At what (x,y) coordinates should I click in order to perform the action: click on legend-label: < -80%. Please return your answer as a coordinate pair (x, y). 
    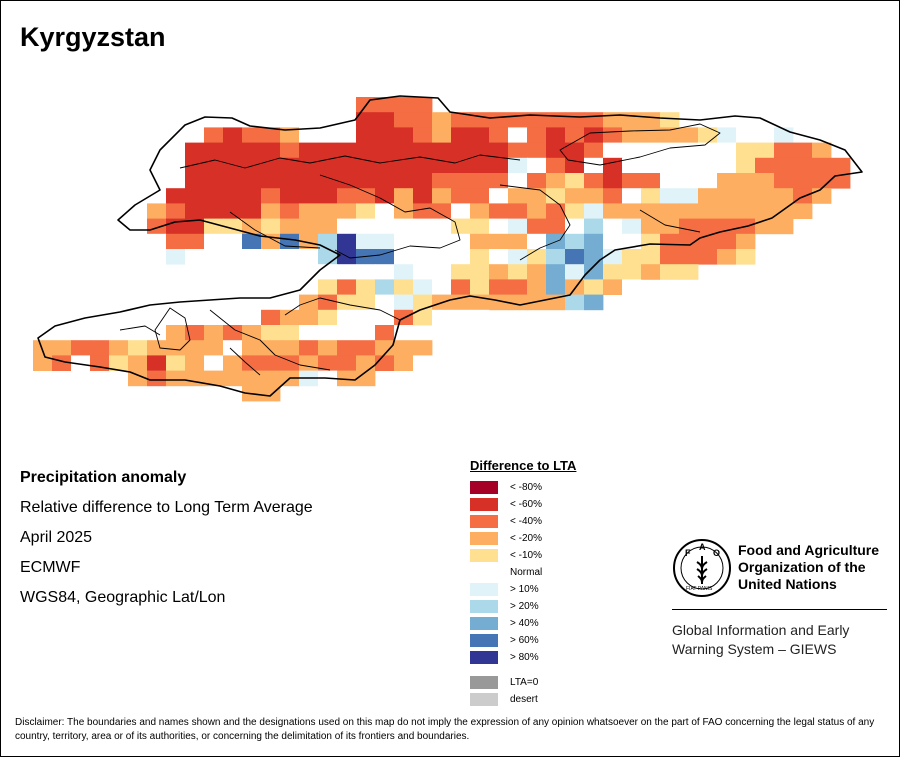
    Looking at the image, I should click on (526, 487).